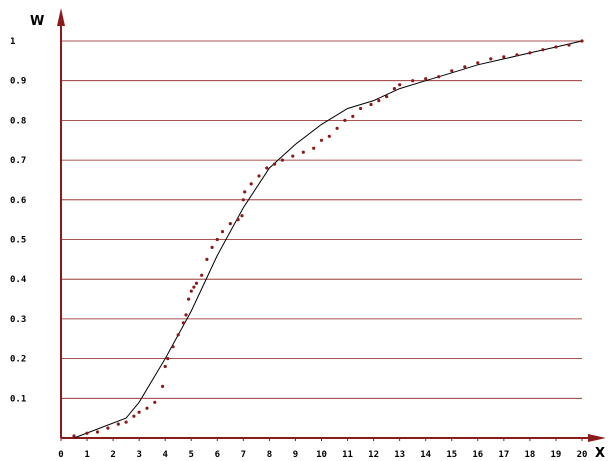  Describe the element at coordinates (295, 455) in the screenshot. I see `x-tick-label: 9` at that location.